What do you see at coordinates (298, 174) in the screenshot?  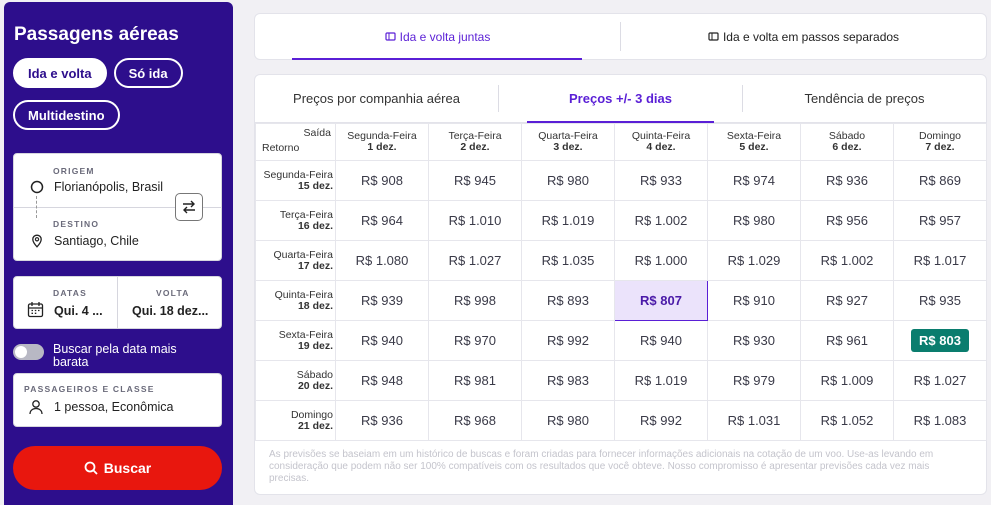 I see `return-weekday: Segunda-Feira` at bounding box center [298, 174].